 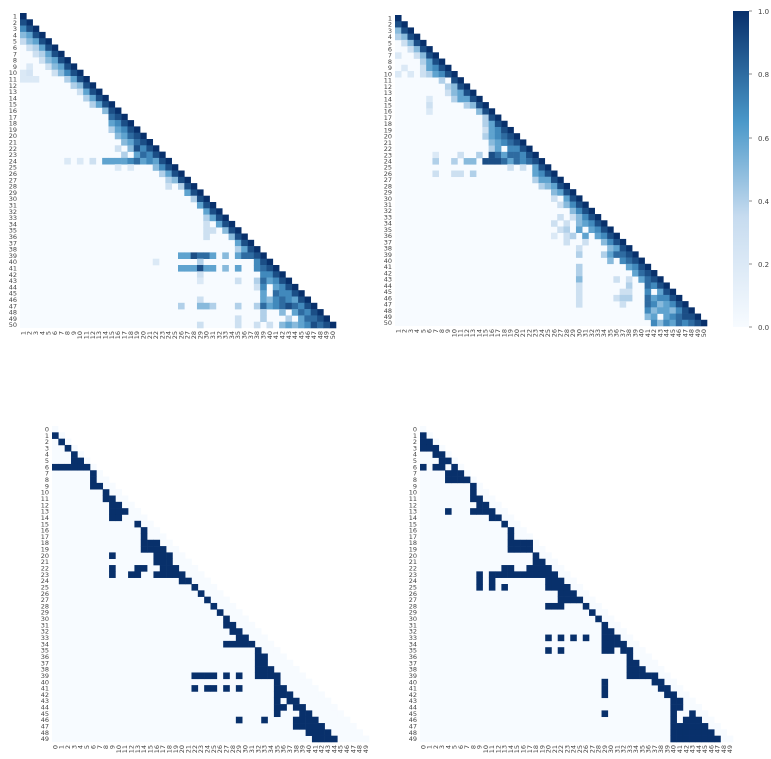 I want to click on x-tick-label: 8, so click(x=442, y=331).